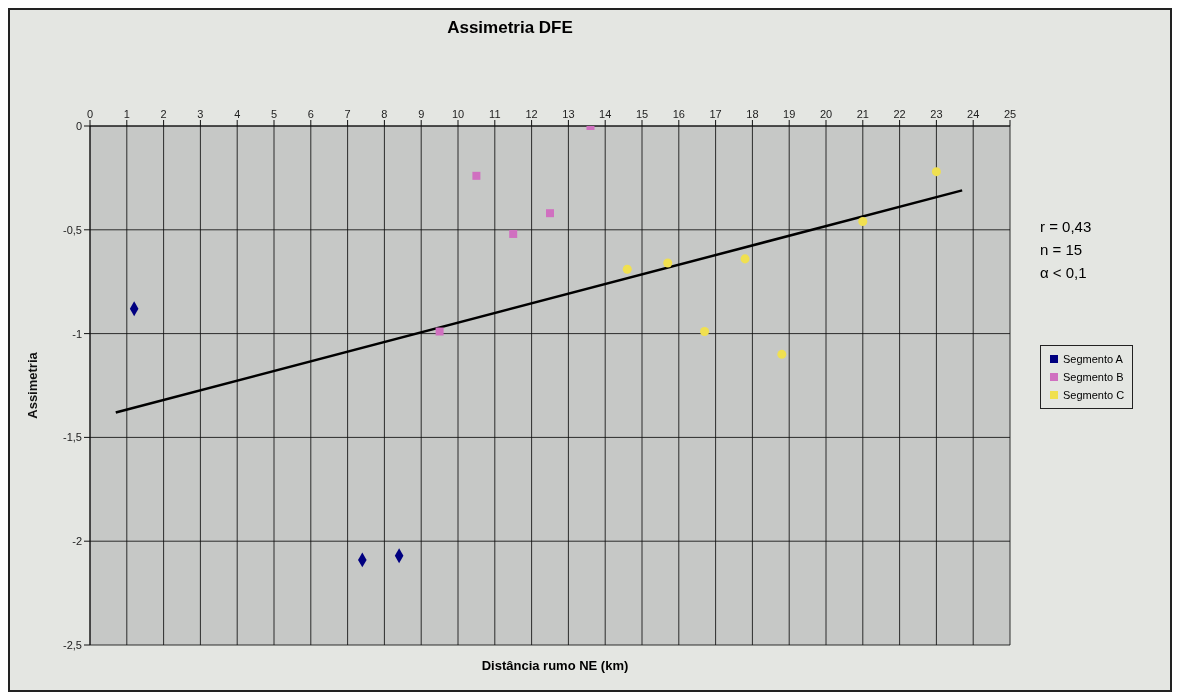 Image resolution: width=1179 pixels, height=697 pixels. What do you see at coordinates (163, 114) in the screenshot?
I see `x-tick-label: 2` at bounding box center [163, 114].